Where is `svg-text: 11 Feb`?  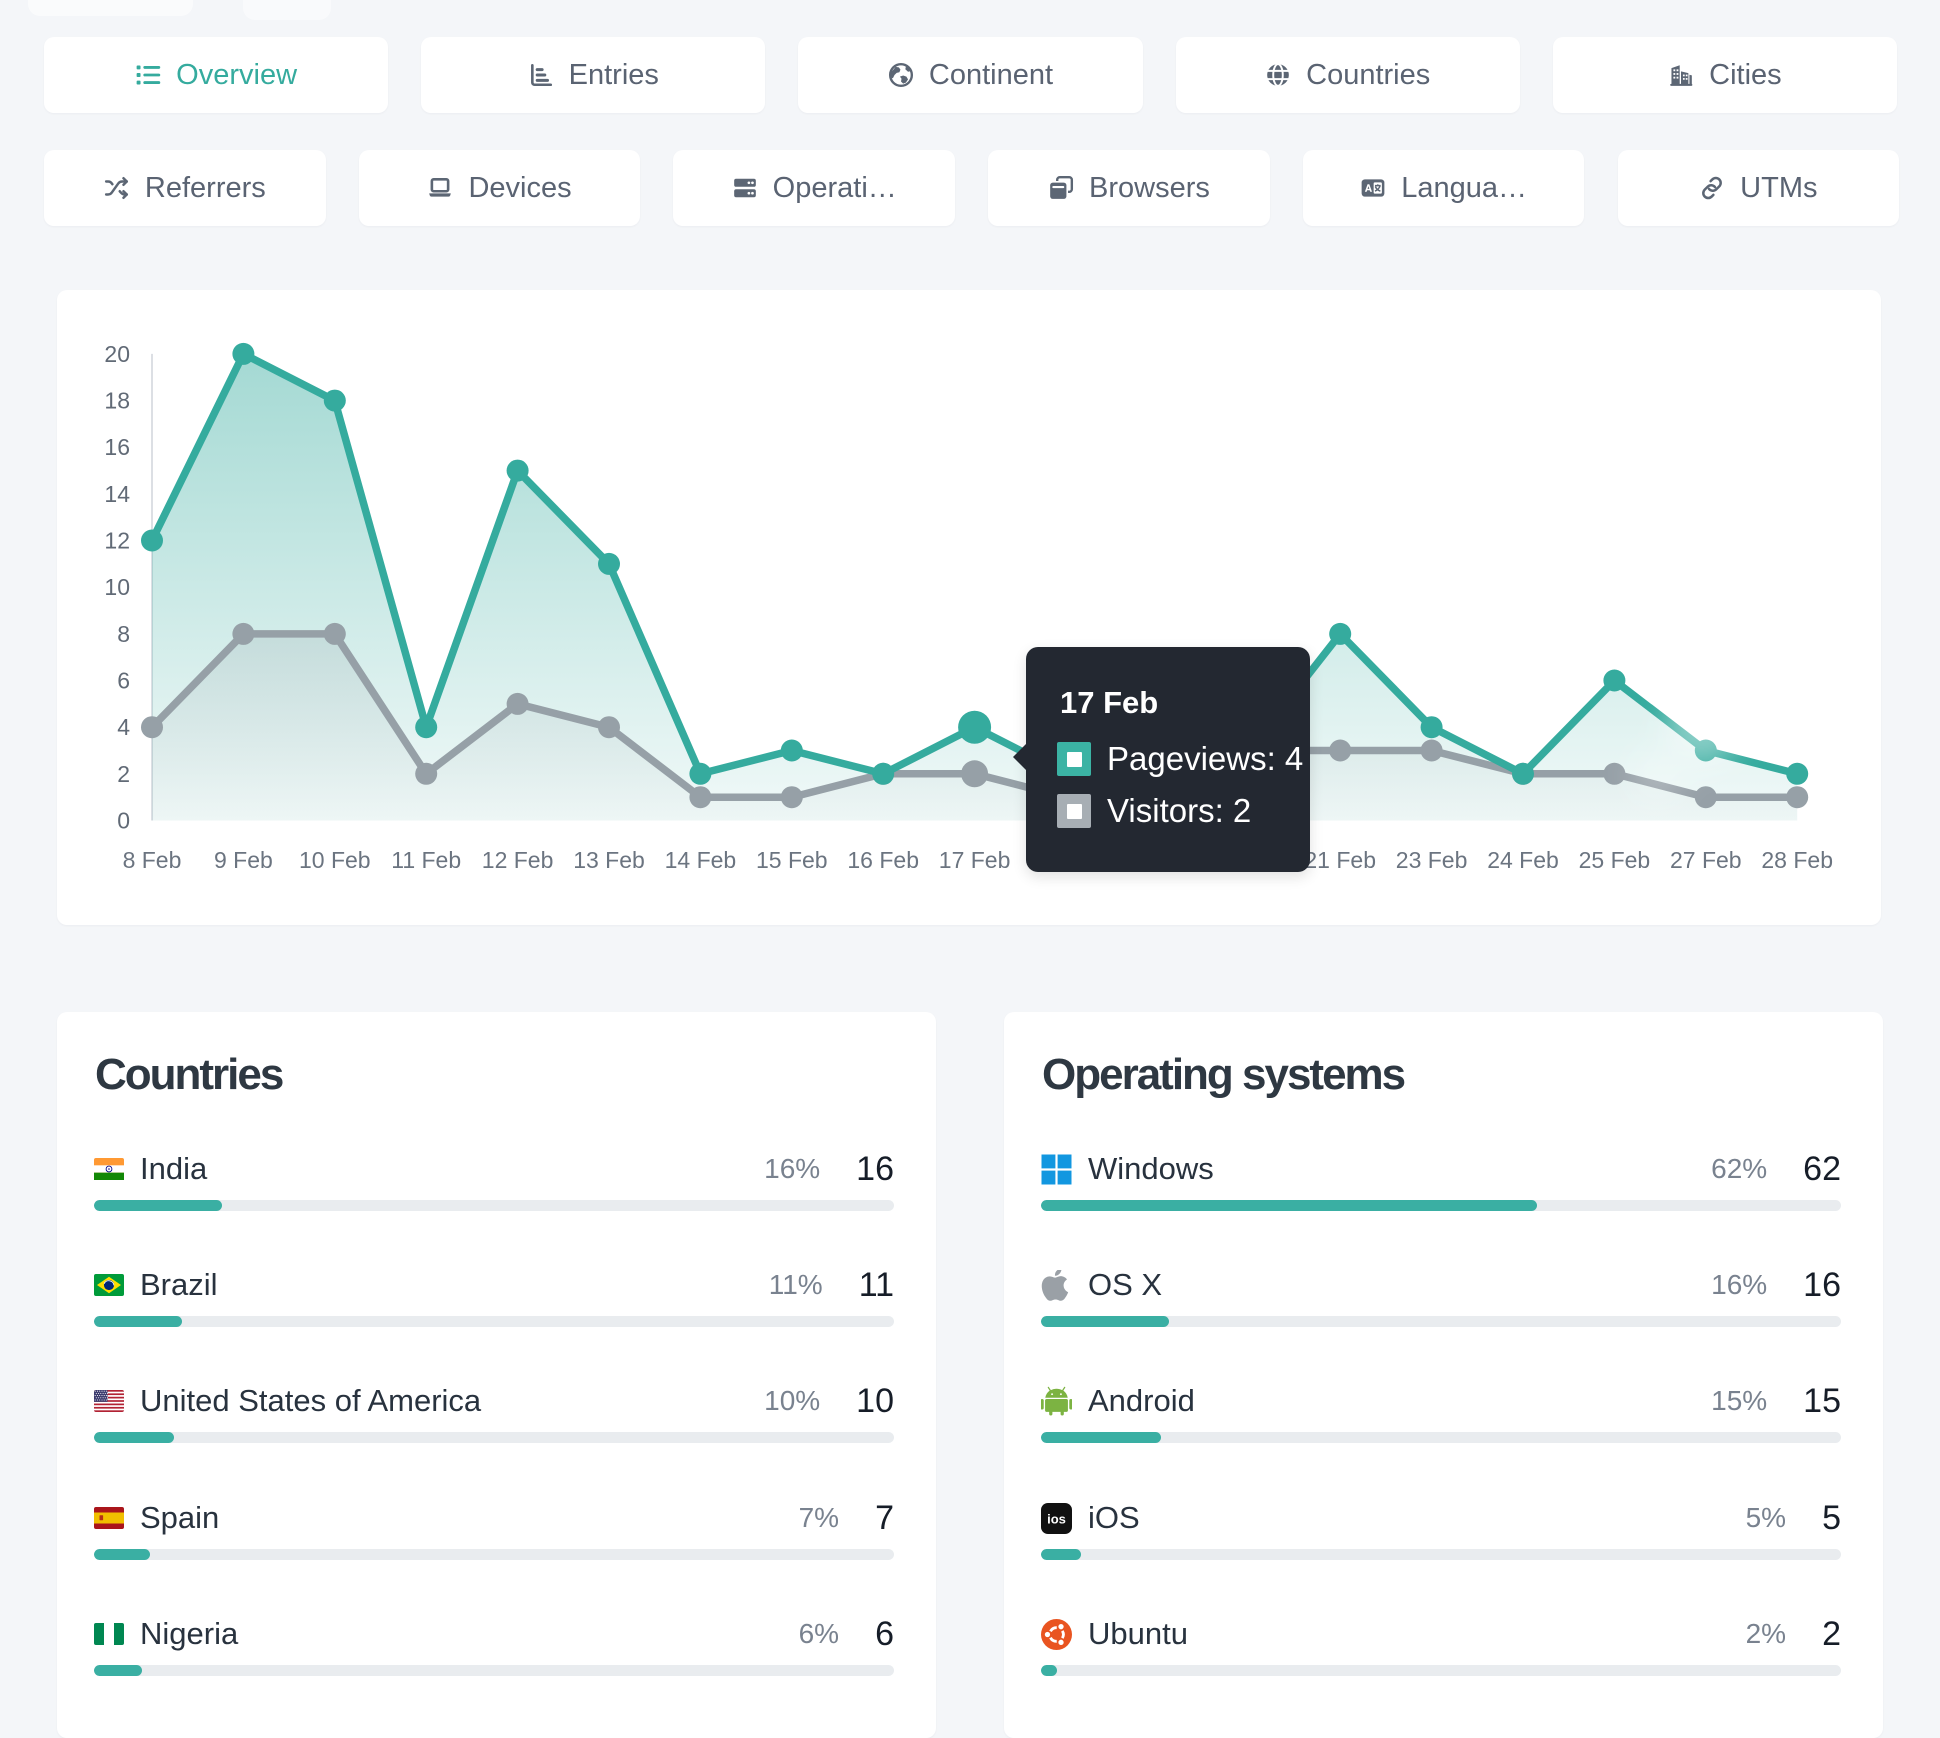 svg-text: 11 Feb is located at coordinates (426, 860).